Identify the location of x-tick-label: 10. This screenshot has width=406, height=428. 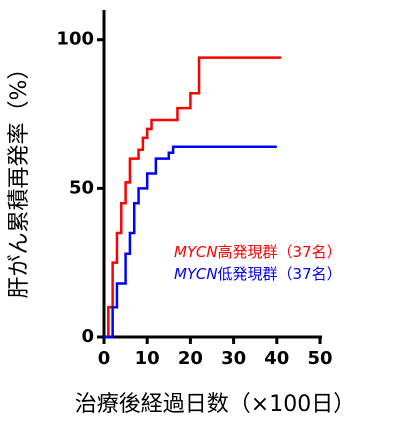
(147, 358).